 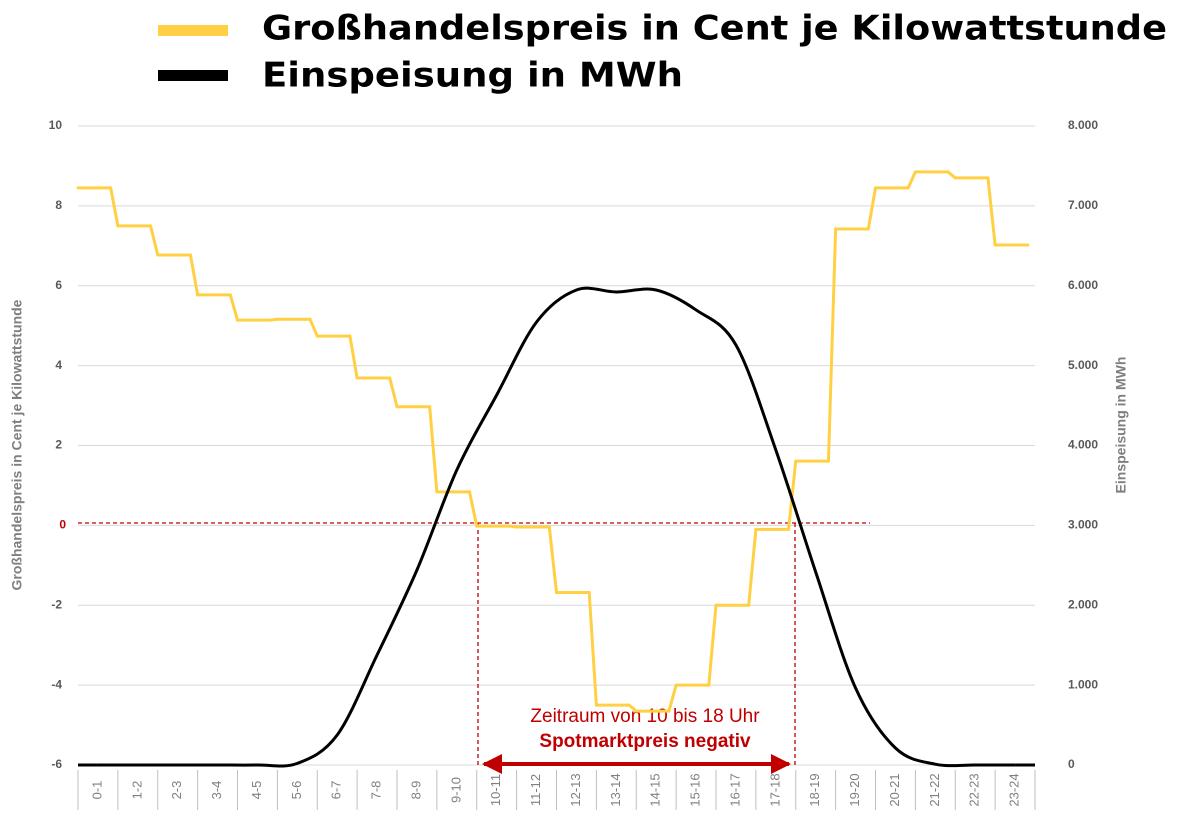 I want to click on x-tick-label: 17-18, so click(x=774, y=789).